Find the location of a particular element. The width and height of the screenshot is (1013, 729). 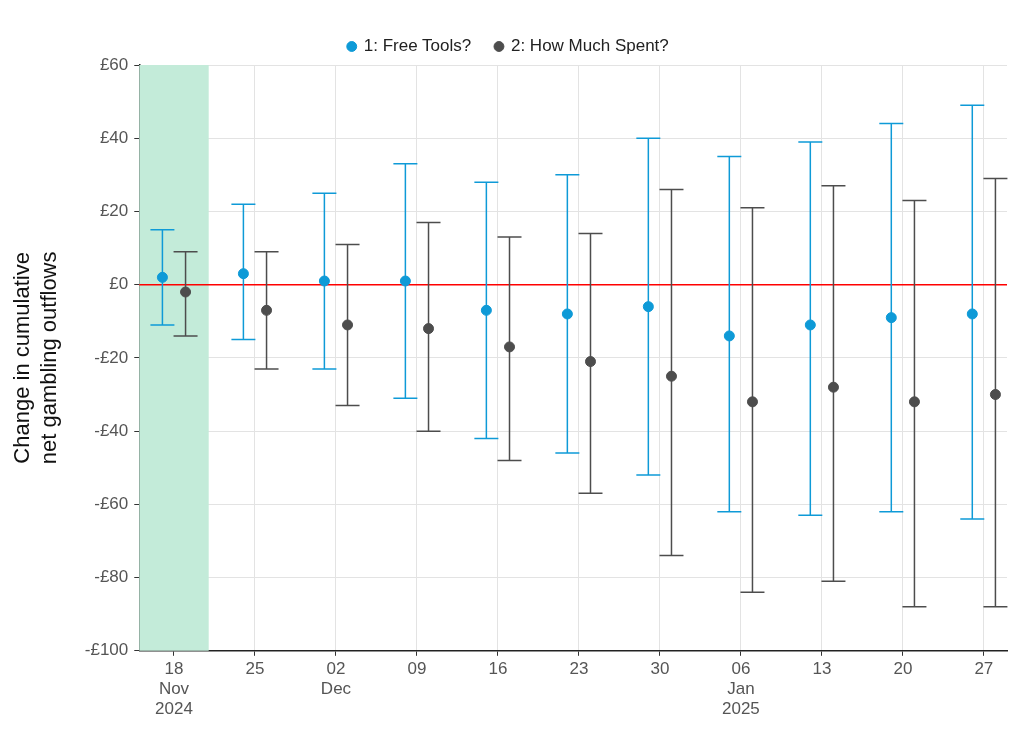

y-tick-label: £20 is located at coordinates (114, 211).